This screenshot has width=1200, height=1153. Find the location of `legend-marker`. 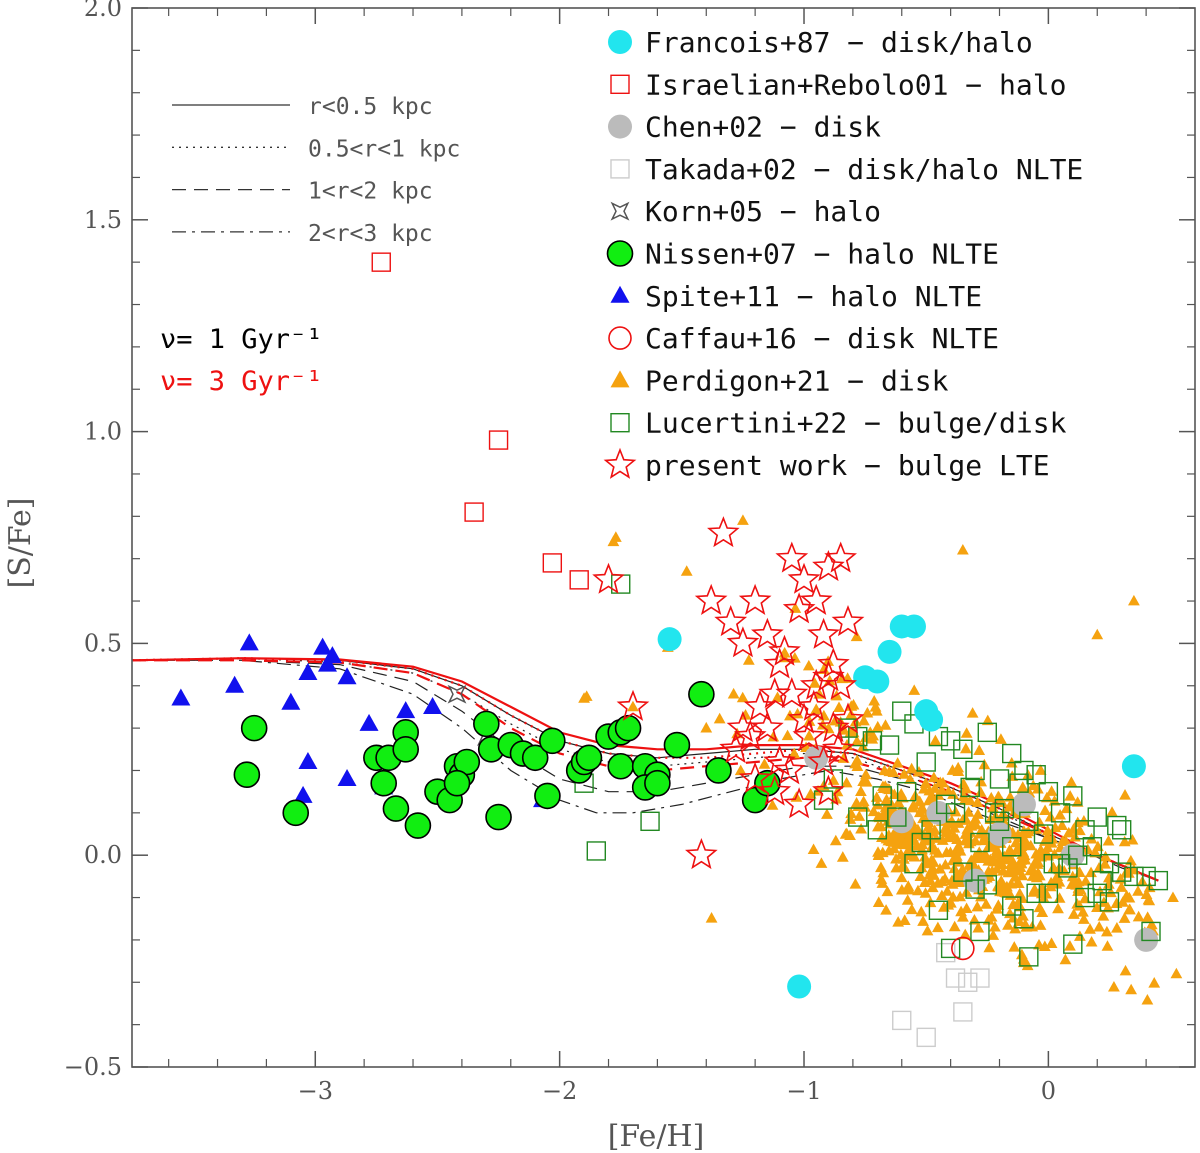

legend-marker is located at coordinates (620, 84).